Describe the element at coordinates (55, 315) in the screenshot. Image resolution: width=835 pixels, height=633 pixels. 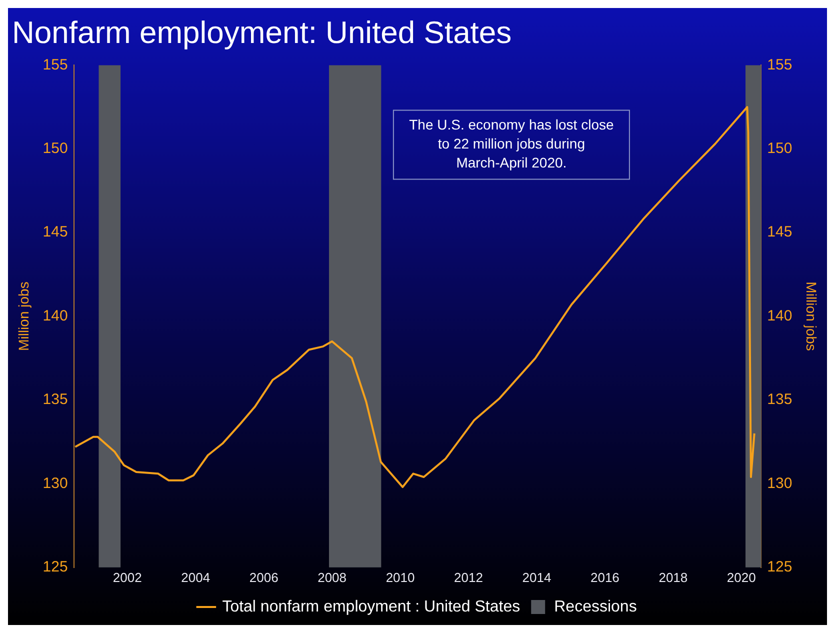
I see `y-tick-label: 140` at that location.